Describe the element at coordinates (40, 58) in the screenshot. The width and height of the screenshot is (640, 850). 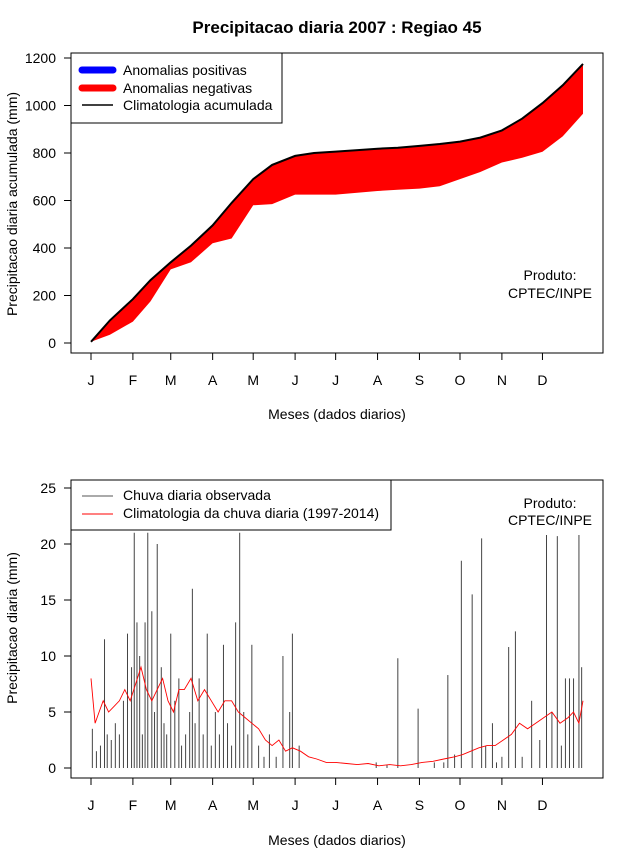
I see `y-tick-label: 1200` at that location.